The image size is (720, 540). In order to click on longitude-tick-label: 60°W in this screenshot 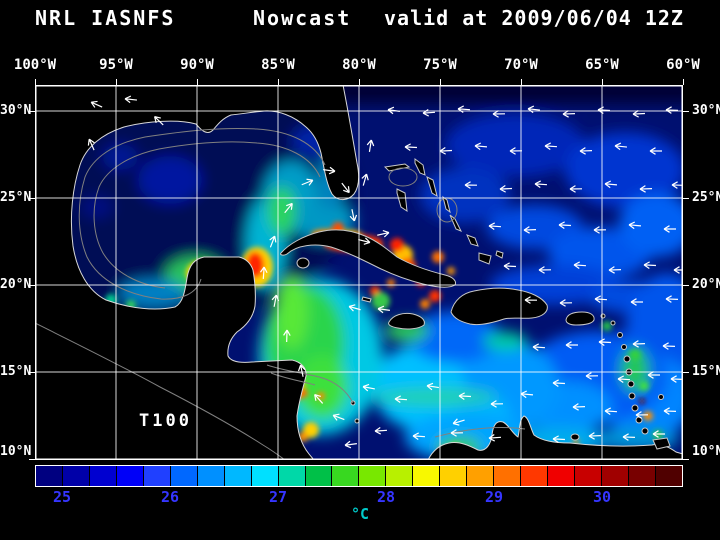, I will do `click(683, 65)`.